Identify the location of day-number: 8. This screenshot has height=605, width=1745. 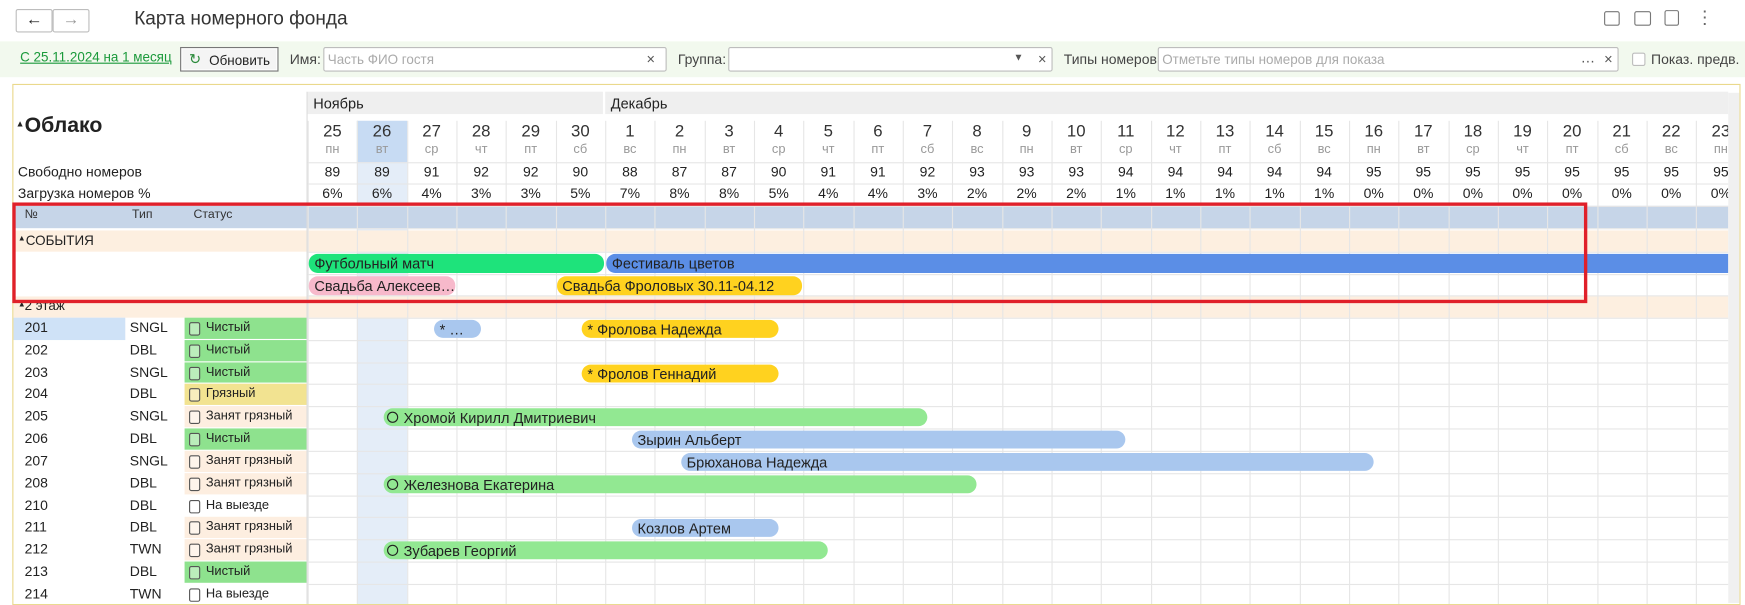
(977, 131).